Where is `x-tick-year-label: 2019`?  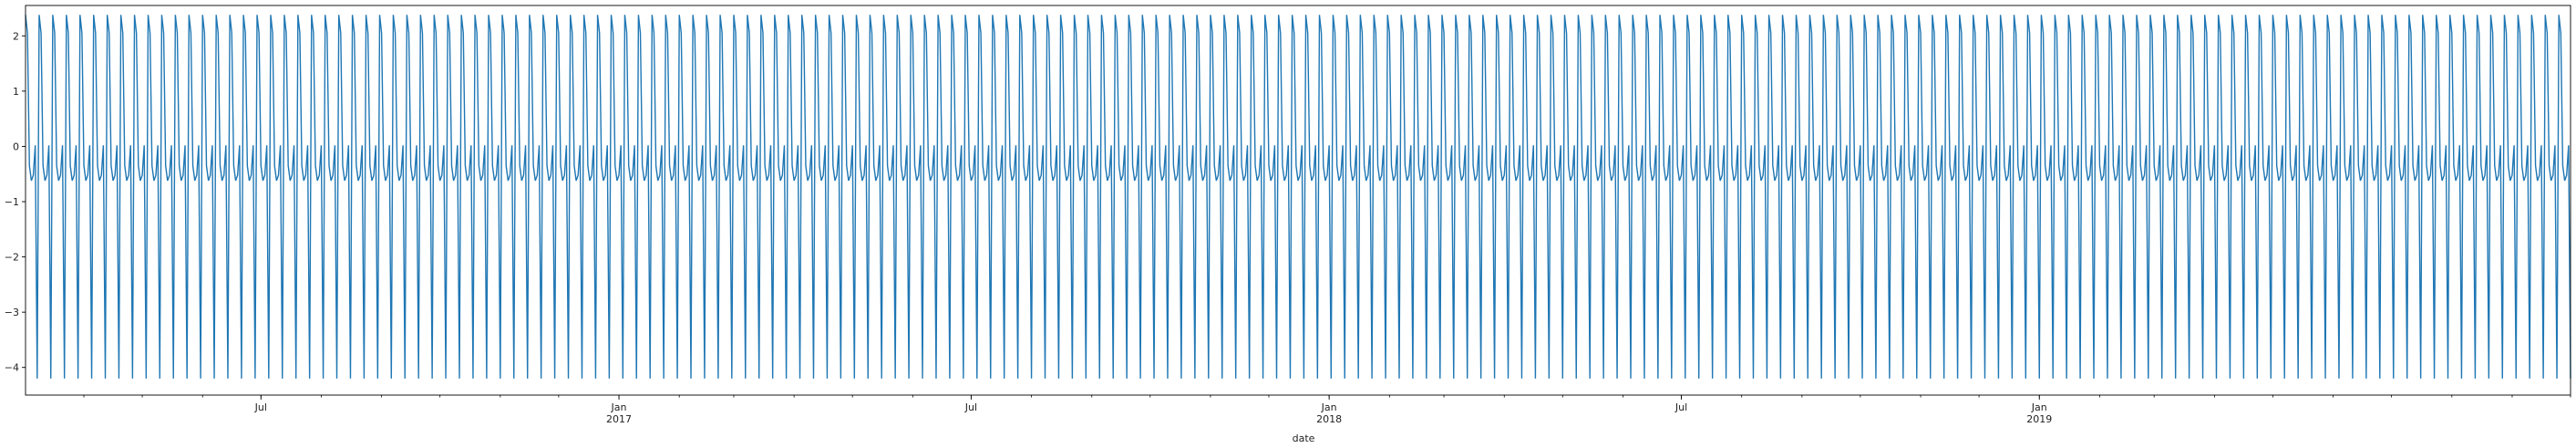 x-tick-year-label: 2019 is located at coordinates (2039, 419).